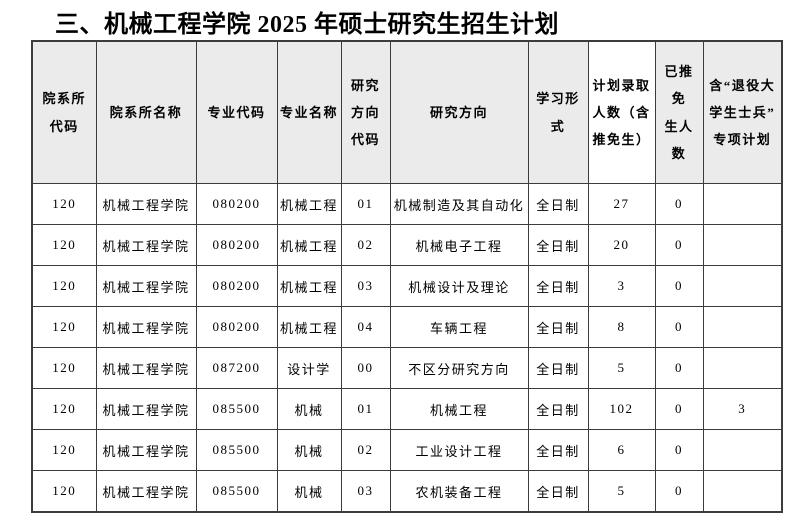 The image size is (802, 527). I want to click on table-cell: 车辆工程, so click(459, 327).